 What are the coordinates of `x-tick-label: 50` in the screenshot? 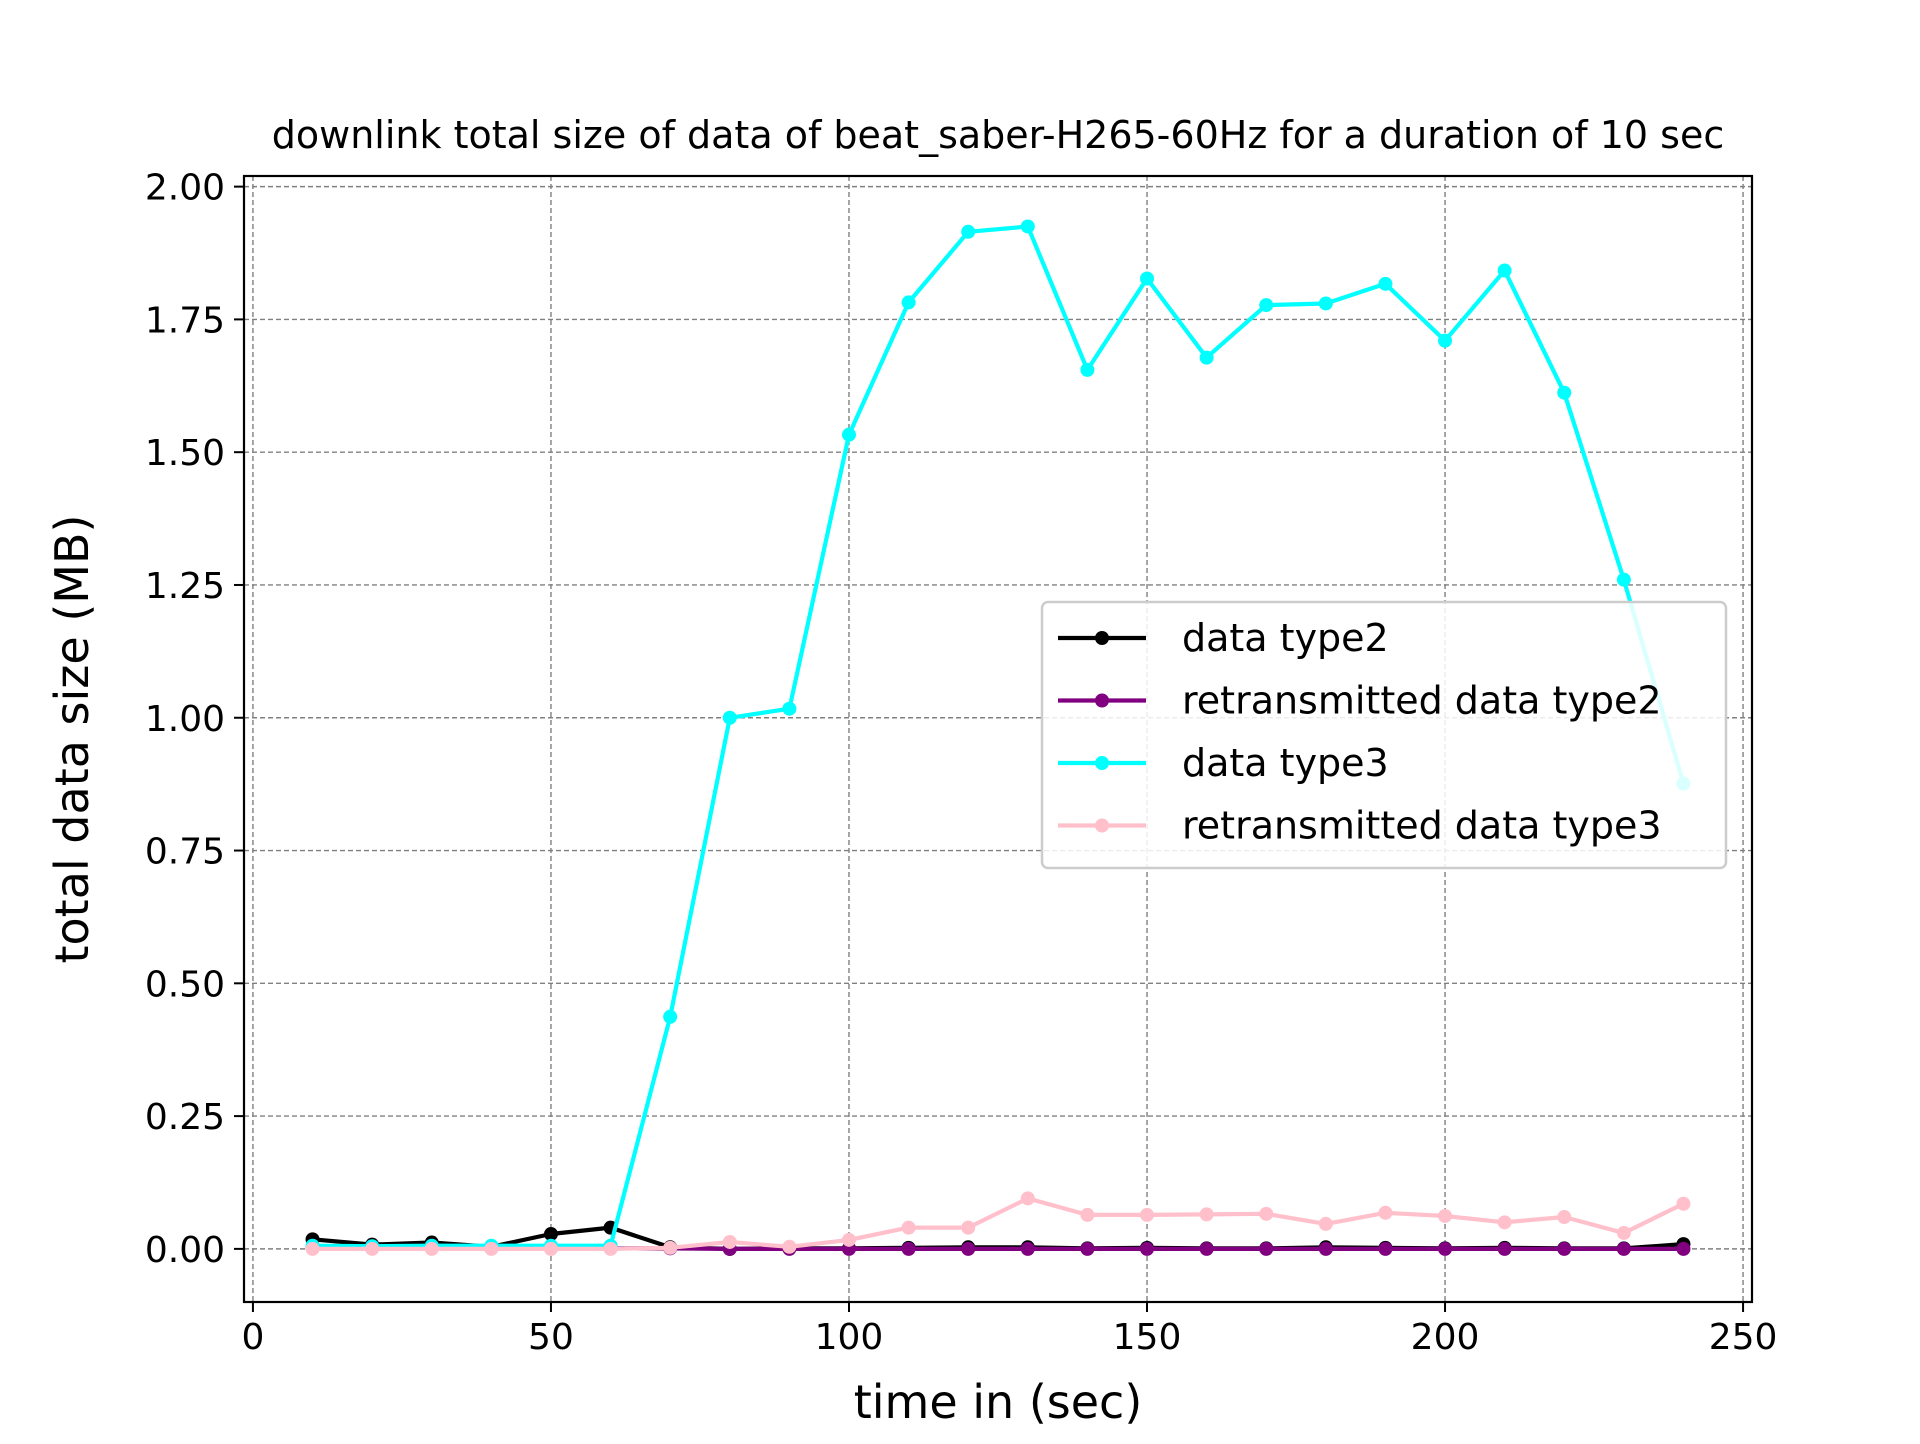 It's located at (551, 1337).